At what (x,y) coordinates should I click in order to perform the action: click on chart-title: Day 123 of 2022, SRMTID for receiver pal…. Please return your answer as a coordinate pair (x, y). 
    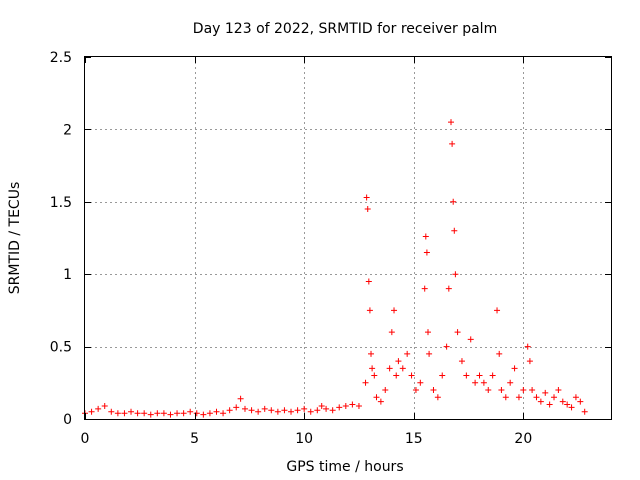
    Looking at the image, I should click on (345, 29).